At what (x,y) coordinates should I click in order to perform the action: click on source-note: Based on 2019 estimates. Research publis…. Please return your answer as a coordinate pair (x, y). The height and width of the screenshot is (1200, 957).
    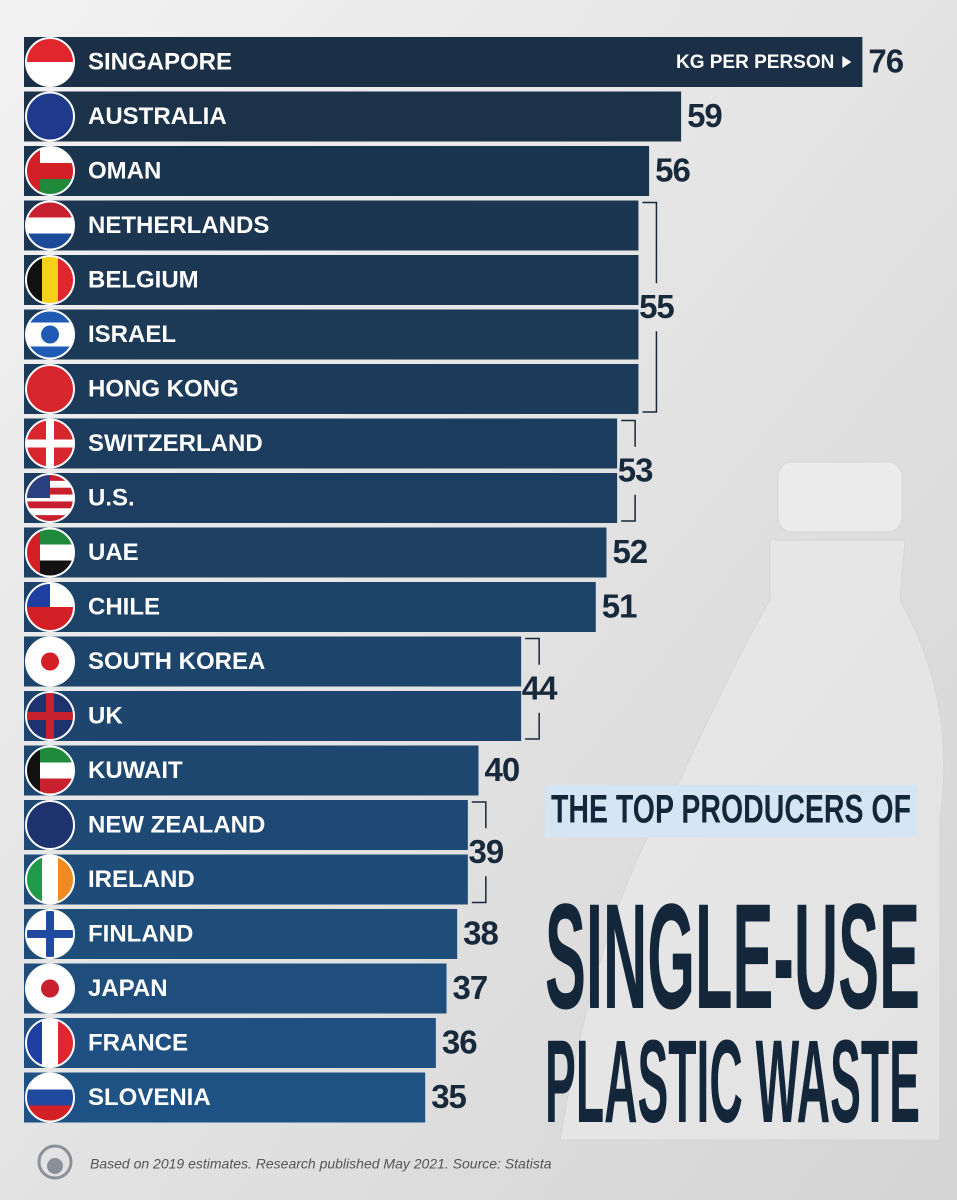
    Looking at the image, I should click on (321, 1164).